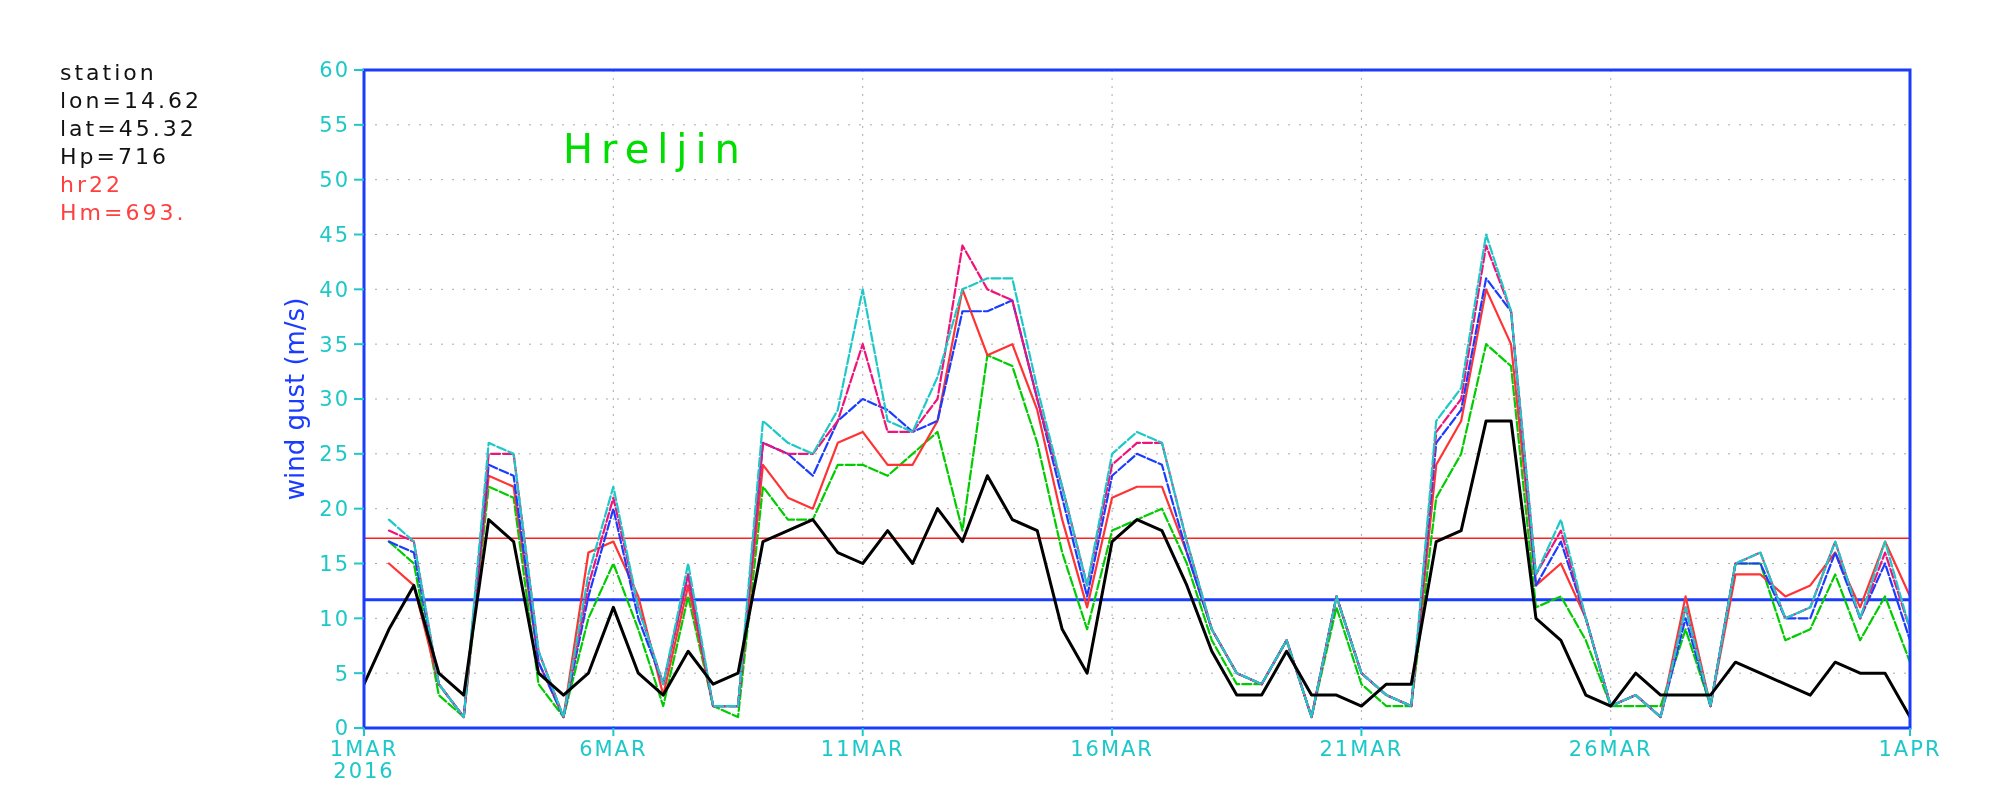  What do you see at coordinates (334, 454) in the screenshot?
I see `y-tick-label: 25` at bounding box center [334, 454].